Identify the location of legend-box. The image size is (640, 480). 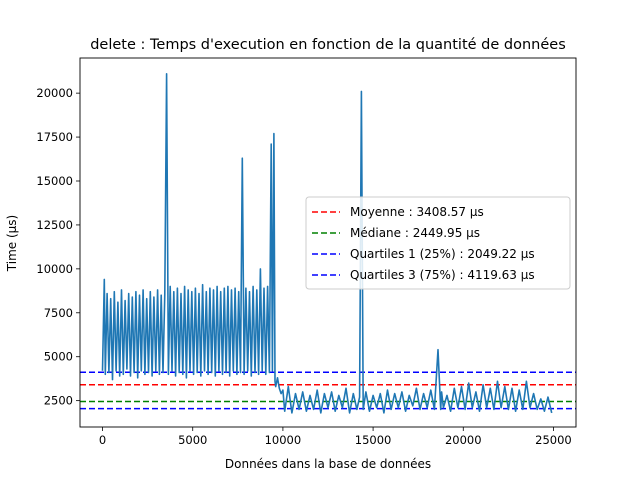
(438, 243).